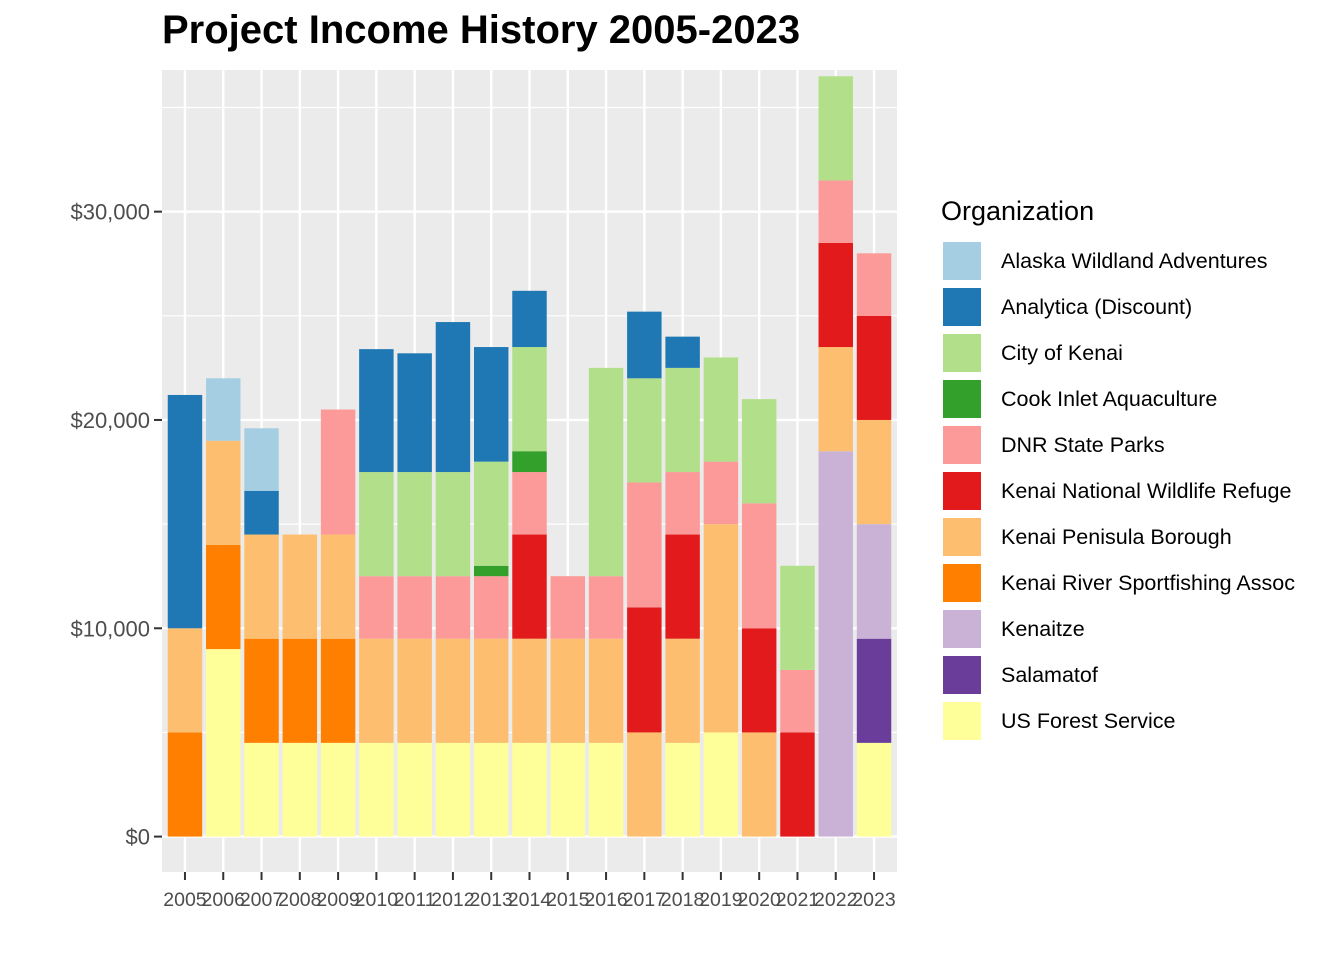  What do you see at coordinates (1083, 444) in the screenshot?
I see `legend-label: DNR State Parks` at bounding box center [1083, 444].